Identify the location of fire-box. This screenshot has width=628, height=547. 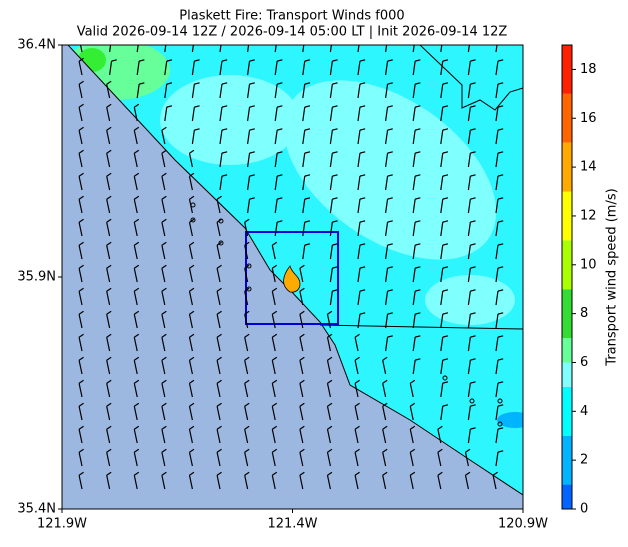
(292, 278).